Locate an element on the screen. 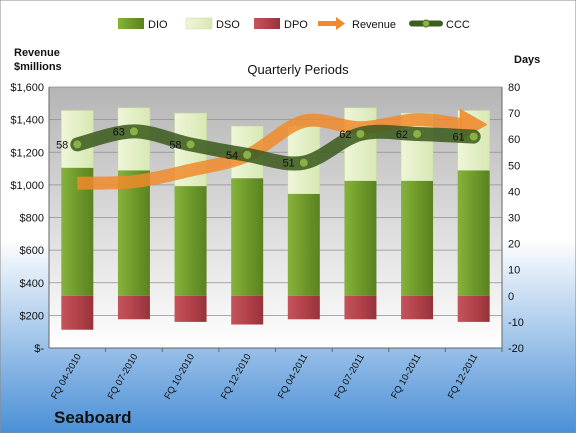  right-axis-ticks: -20 -10 0 10 20 30 40 50 60 70 80 is located at coordinates (516, 218).